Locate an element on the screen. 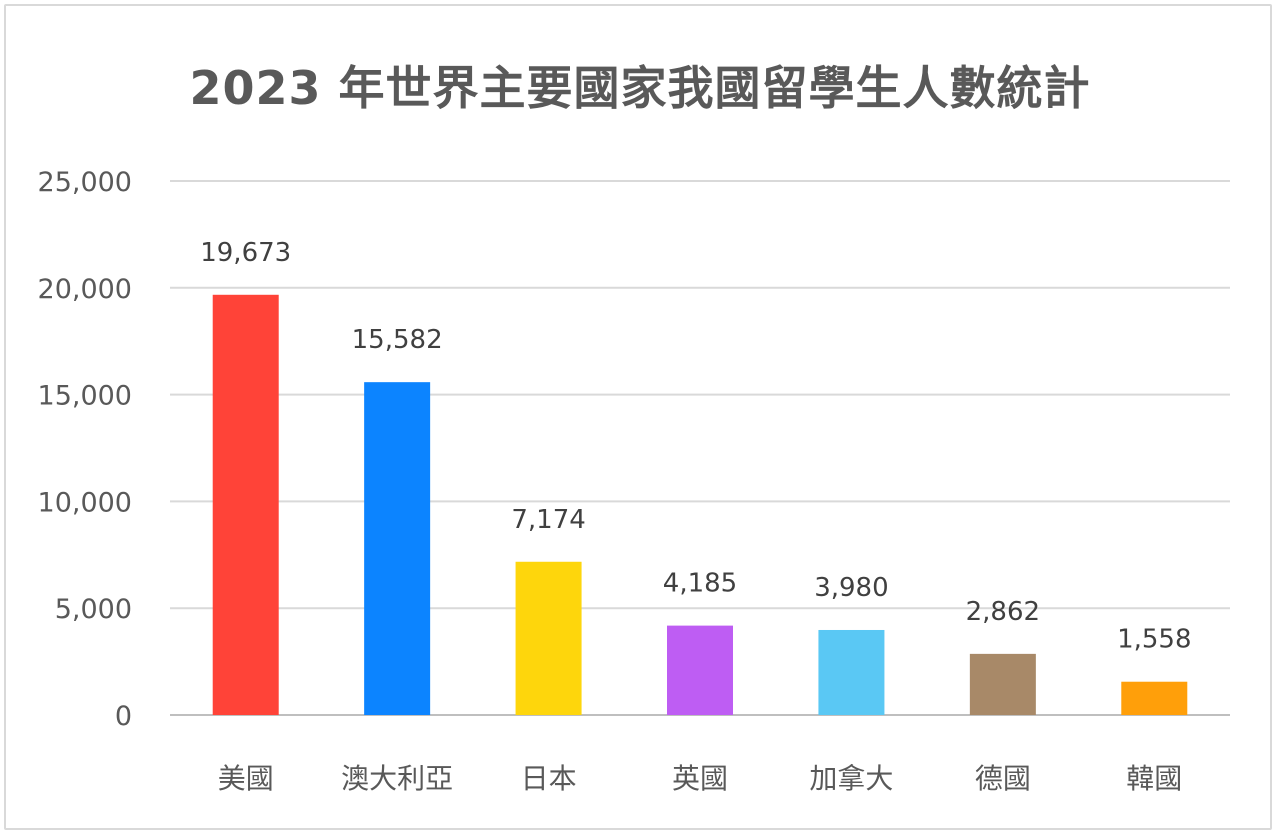 The image size is (1280, 836). data-label: 3,980 is located at coordinates (851, 588).